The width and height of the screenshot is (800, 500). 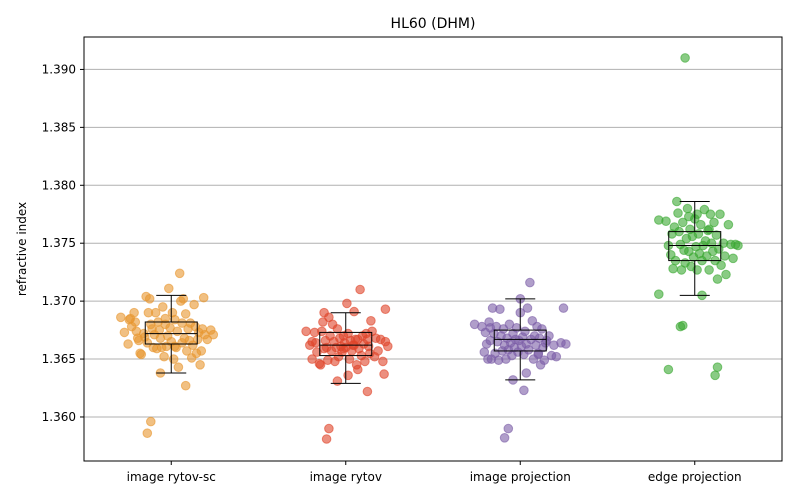 What do you see at coordinates (520, 477) in the screenshot?
I see `x-tick-label: image projection` at bounding box center [520, 477].